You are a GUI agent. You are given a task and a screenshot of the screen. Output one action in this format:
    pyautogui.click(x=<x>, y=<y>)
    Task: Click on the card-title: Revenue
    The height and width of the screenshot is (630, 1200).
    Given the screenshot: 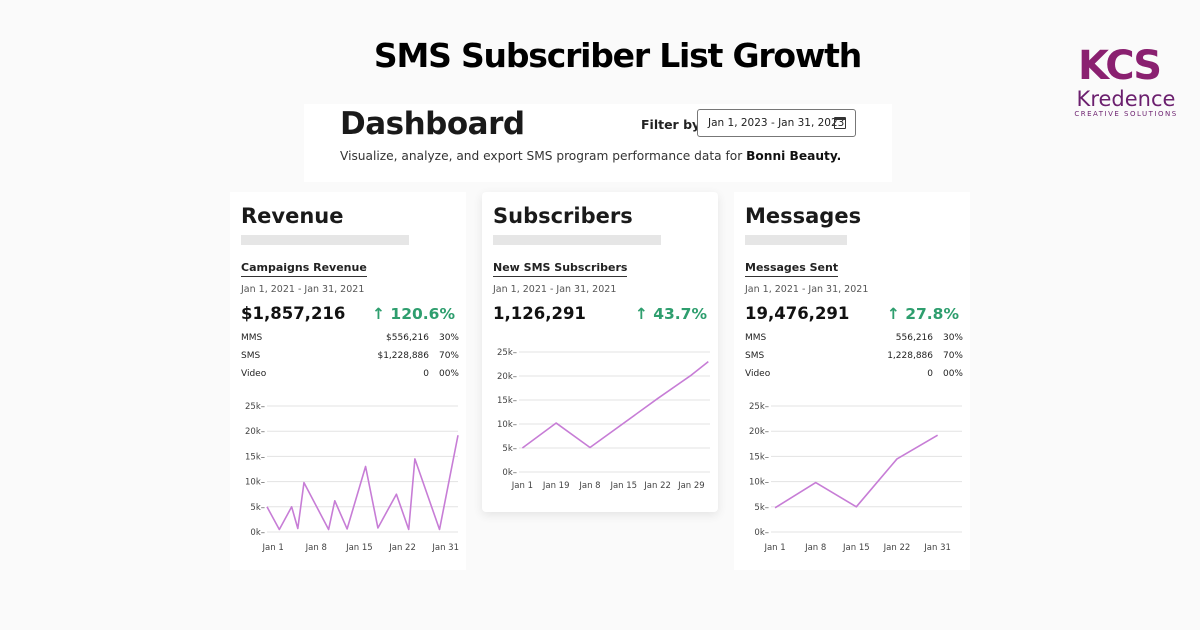 What is the action you would take?
    pyautogui.click(x=292, y=216)
    